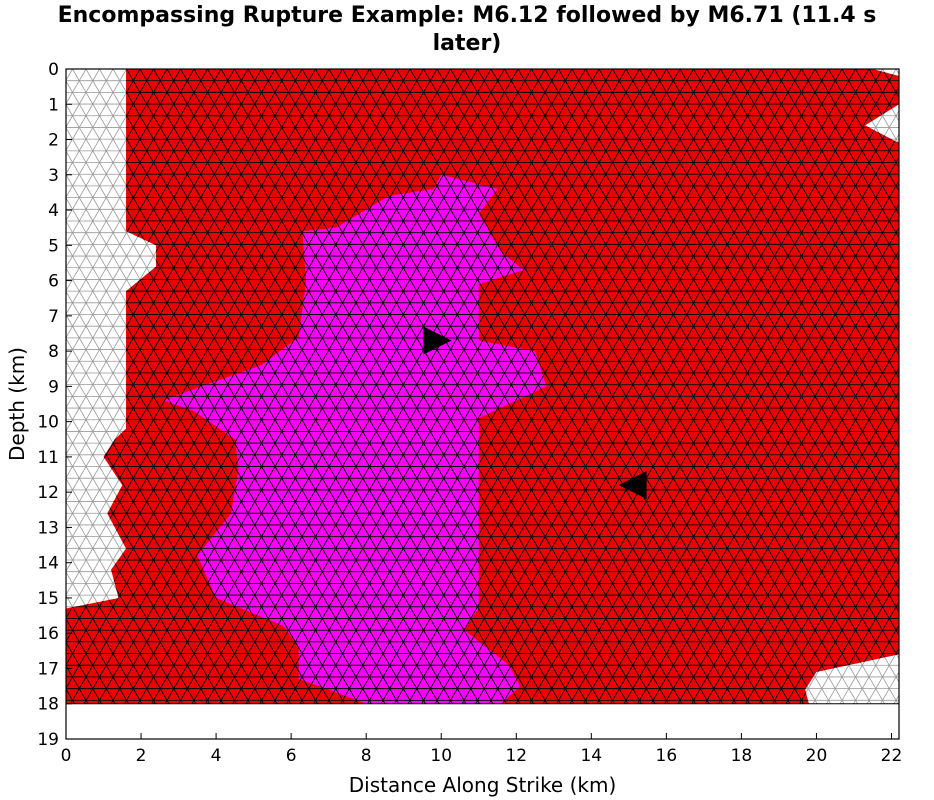 Image resolution: width=934 pixels, height=800 pixels. I want to click on y-tick-label: 2, so click(53, 141).